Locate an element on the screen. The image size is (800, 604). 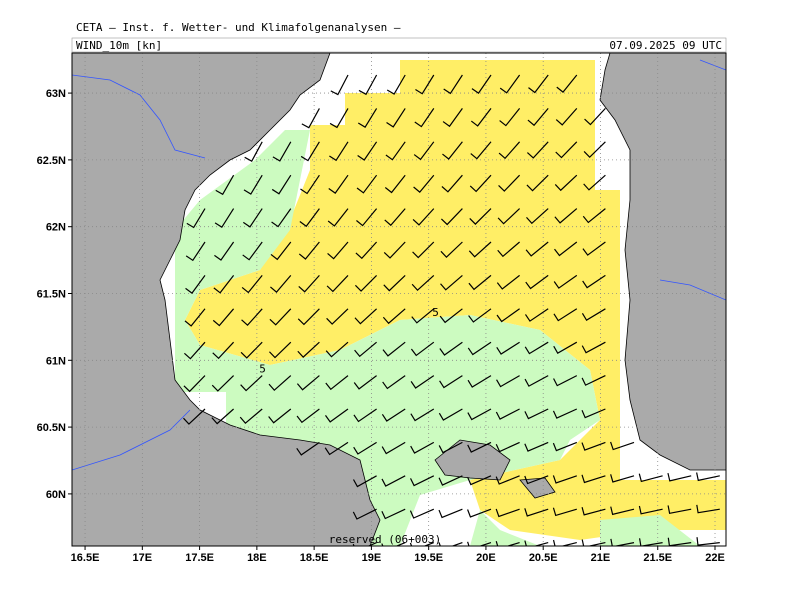
wind-zone-low-east is located at coordinates (650, 530).